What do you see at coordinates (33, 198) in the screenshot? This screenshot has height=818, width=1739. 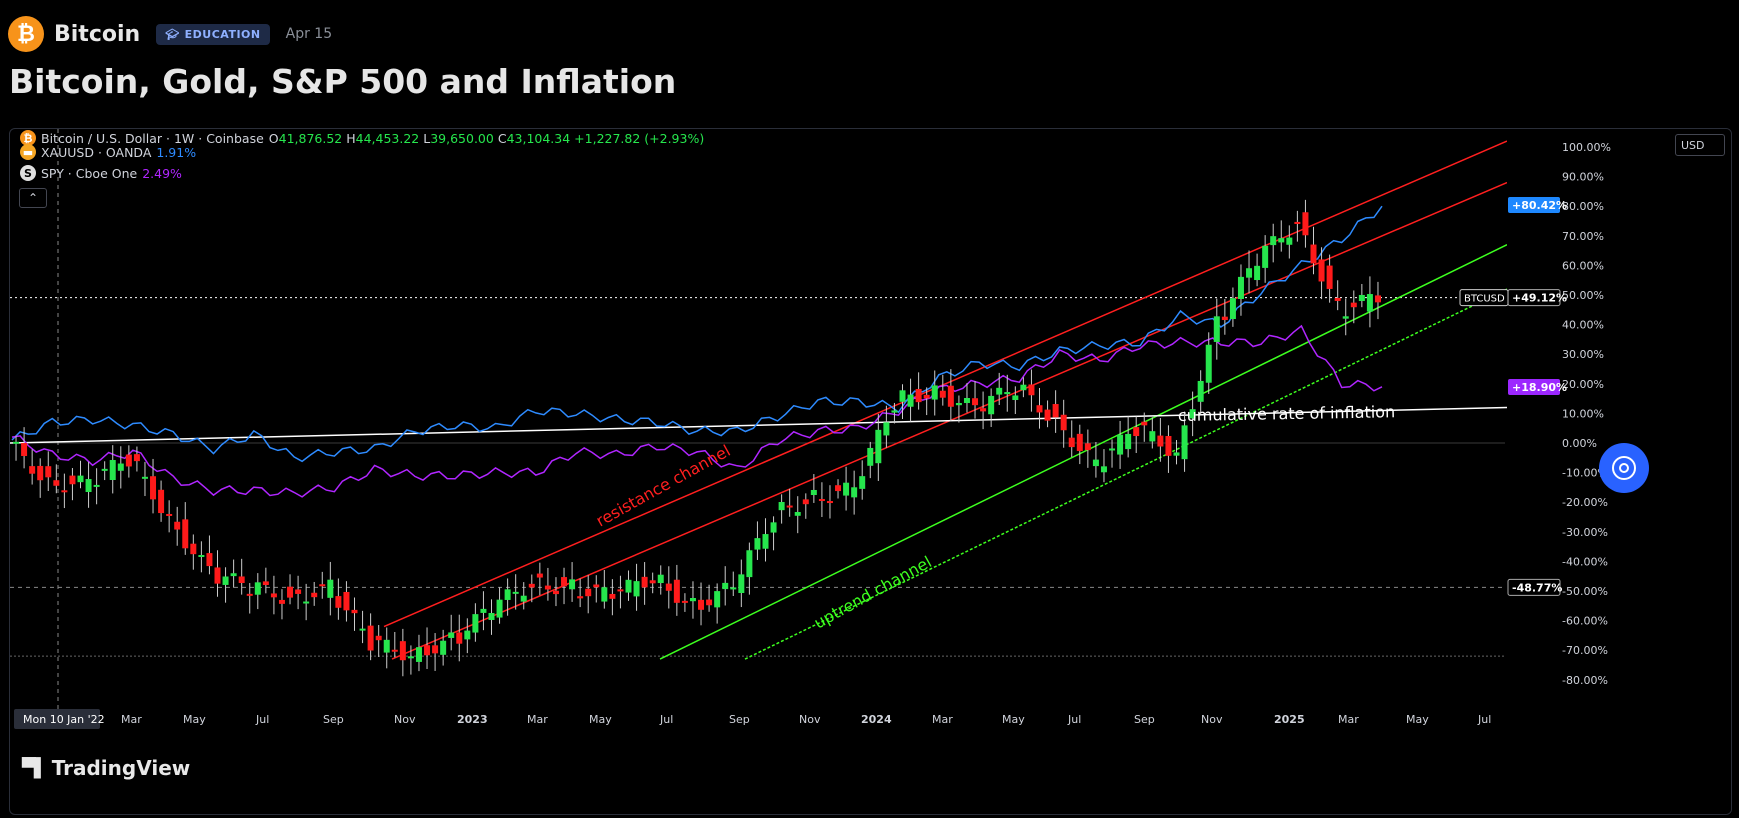 I see `collapse-legend-button: ⌃` at bounding box center [33, 198].